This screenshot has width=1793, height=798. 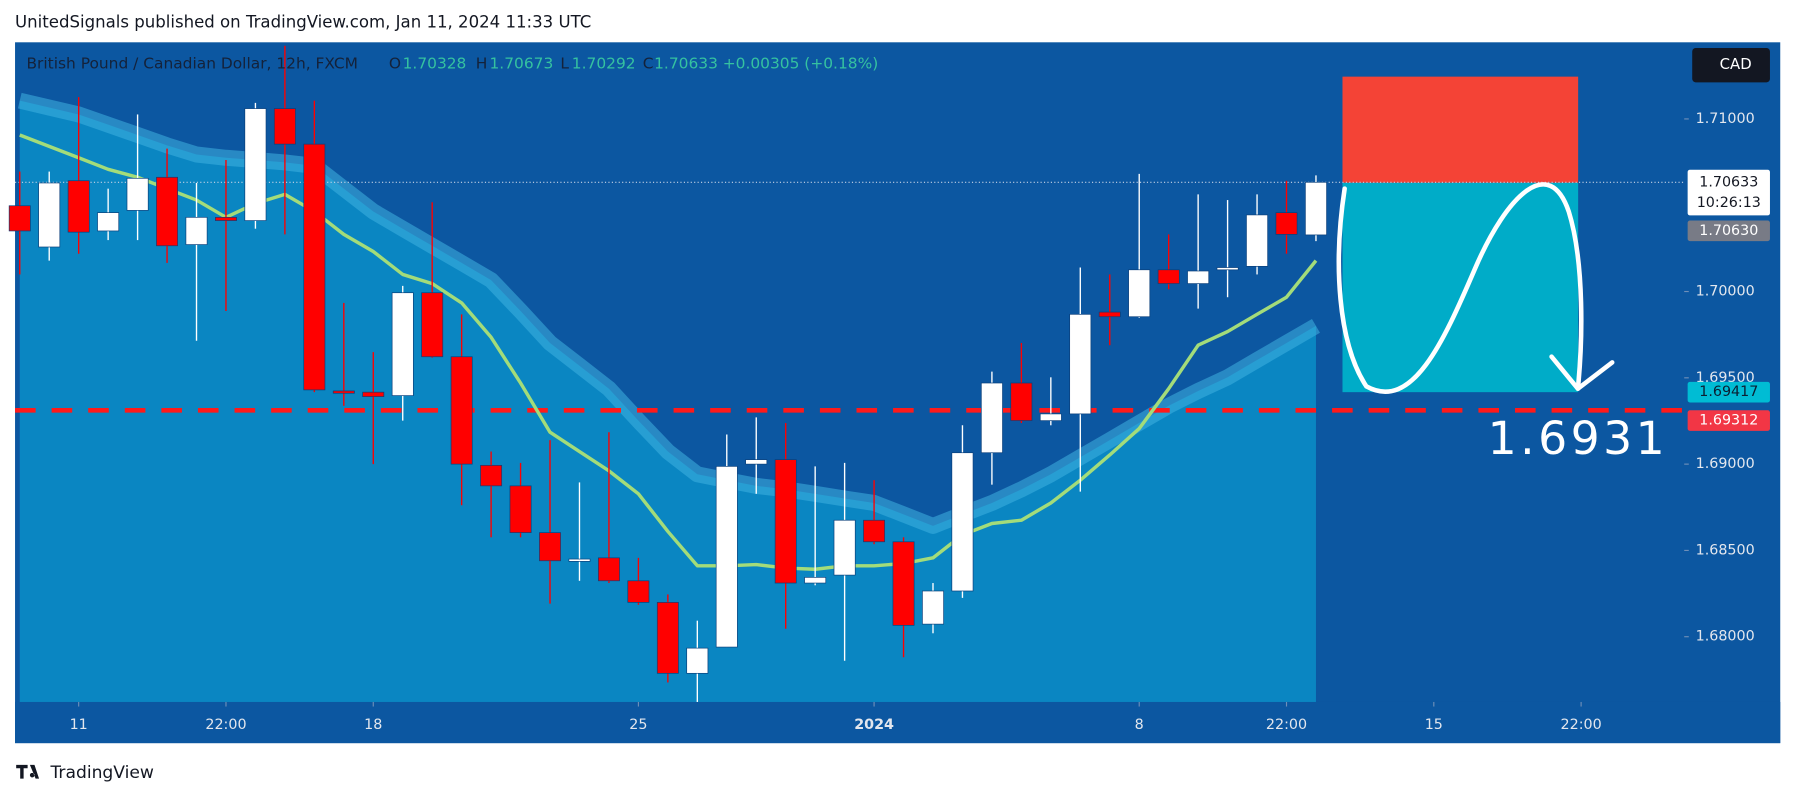 I want to click on y-tick-label: 1.68000, so click(x=1725, y=637).